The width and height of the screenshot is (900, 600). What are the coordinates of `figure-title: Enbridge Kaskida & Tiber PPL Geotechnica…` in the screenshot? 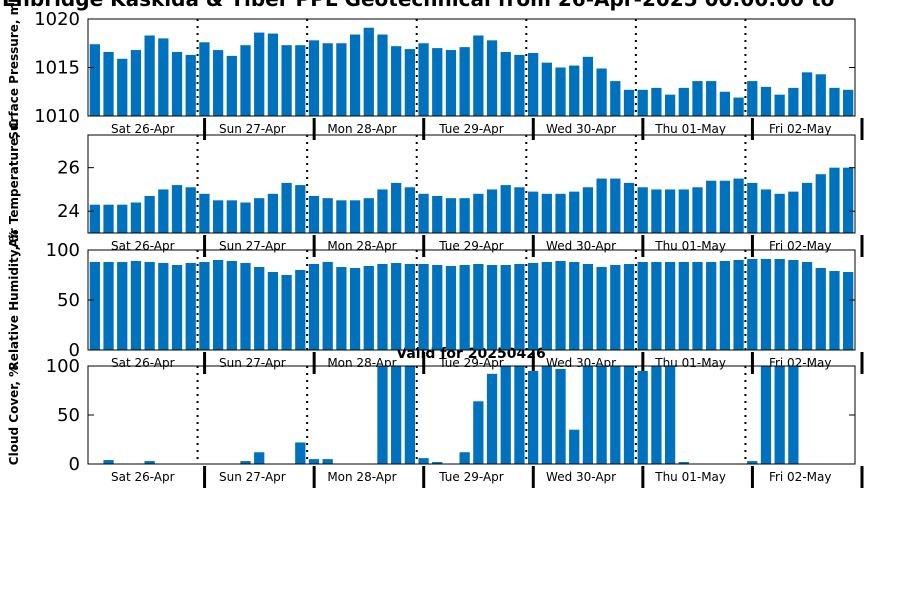 It's located at (418, 5).